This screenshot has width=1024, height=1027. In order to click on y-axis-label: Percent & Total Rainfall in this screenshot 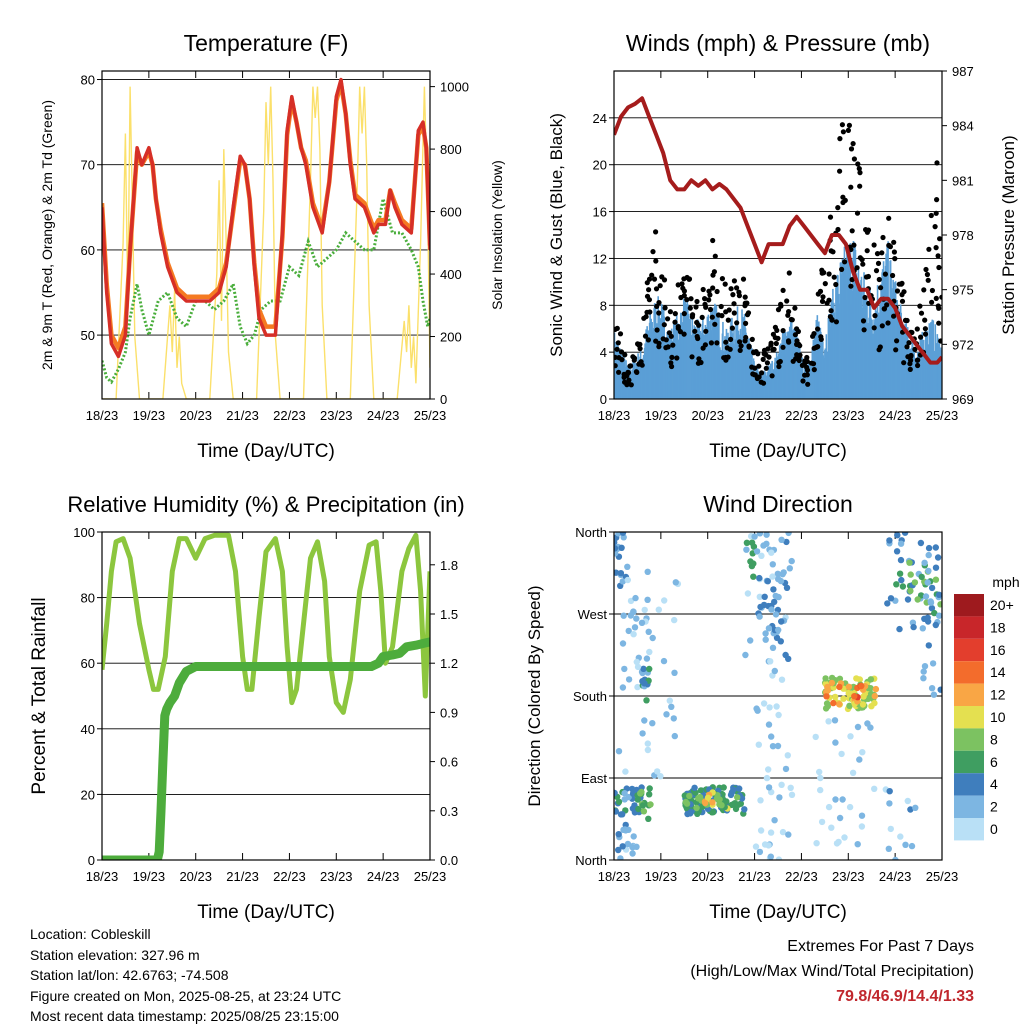, I will do `click(39, 695)`.